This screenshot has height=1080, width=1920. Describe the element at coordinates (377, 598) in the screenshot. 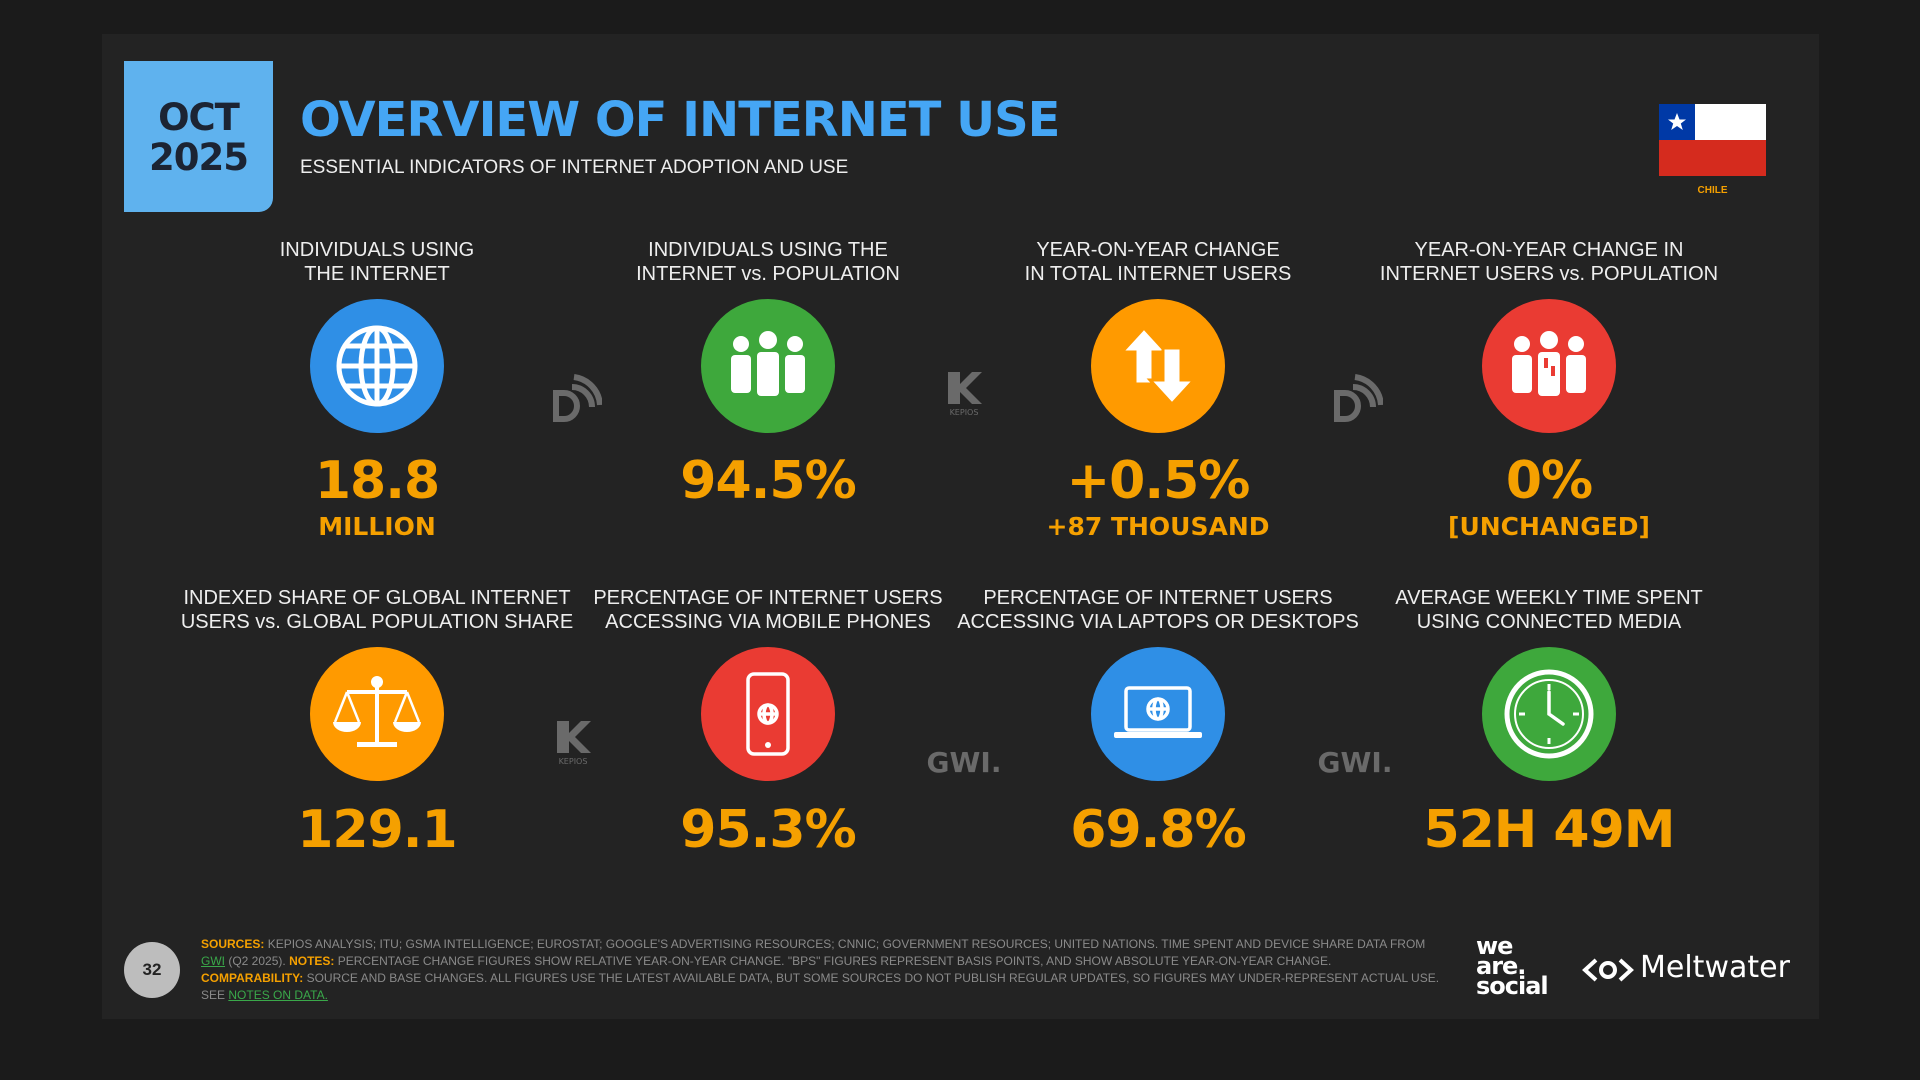

I see `text: INDEXED SHARE OF GLOBAL INTERNET` at that location.